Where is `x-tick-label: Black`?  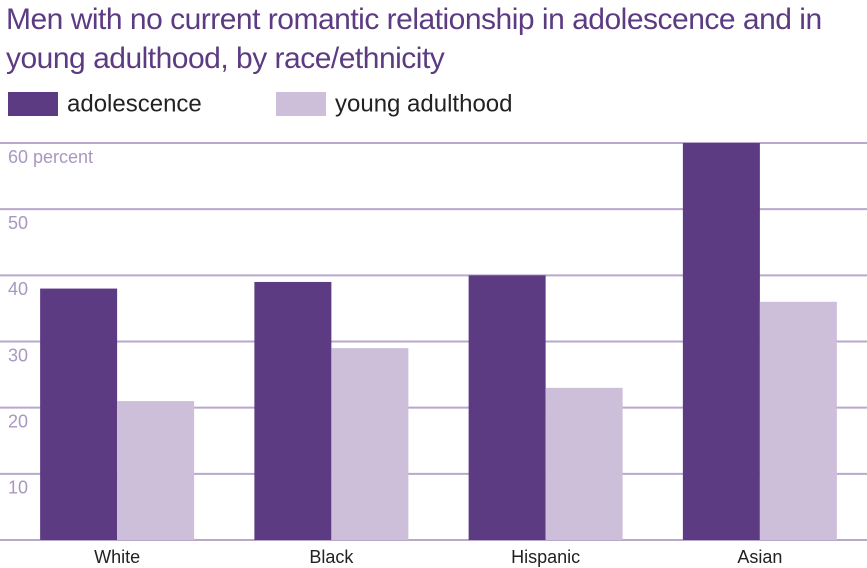
x-tick-label: Black is located at coordinates (331, 557).